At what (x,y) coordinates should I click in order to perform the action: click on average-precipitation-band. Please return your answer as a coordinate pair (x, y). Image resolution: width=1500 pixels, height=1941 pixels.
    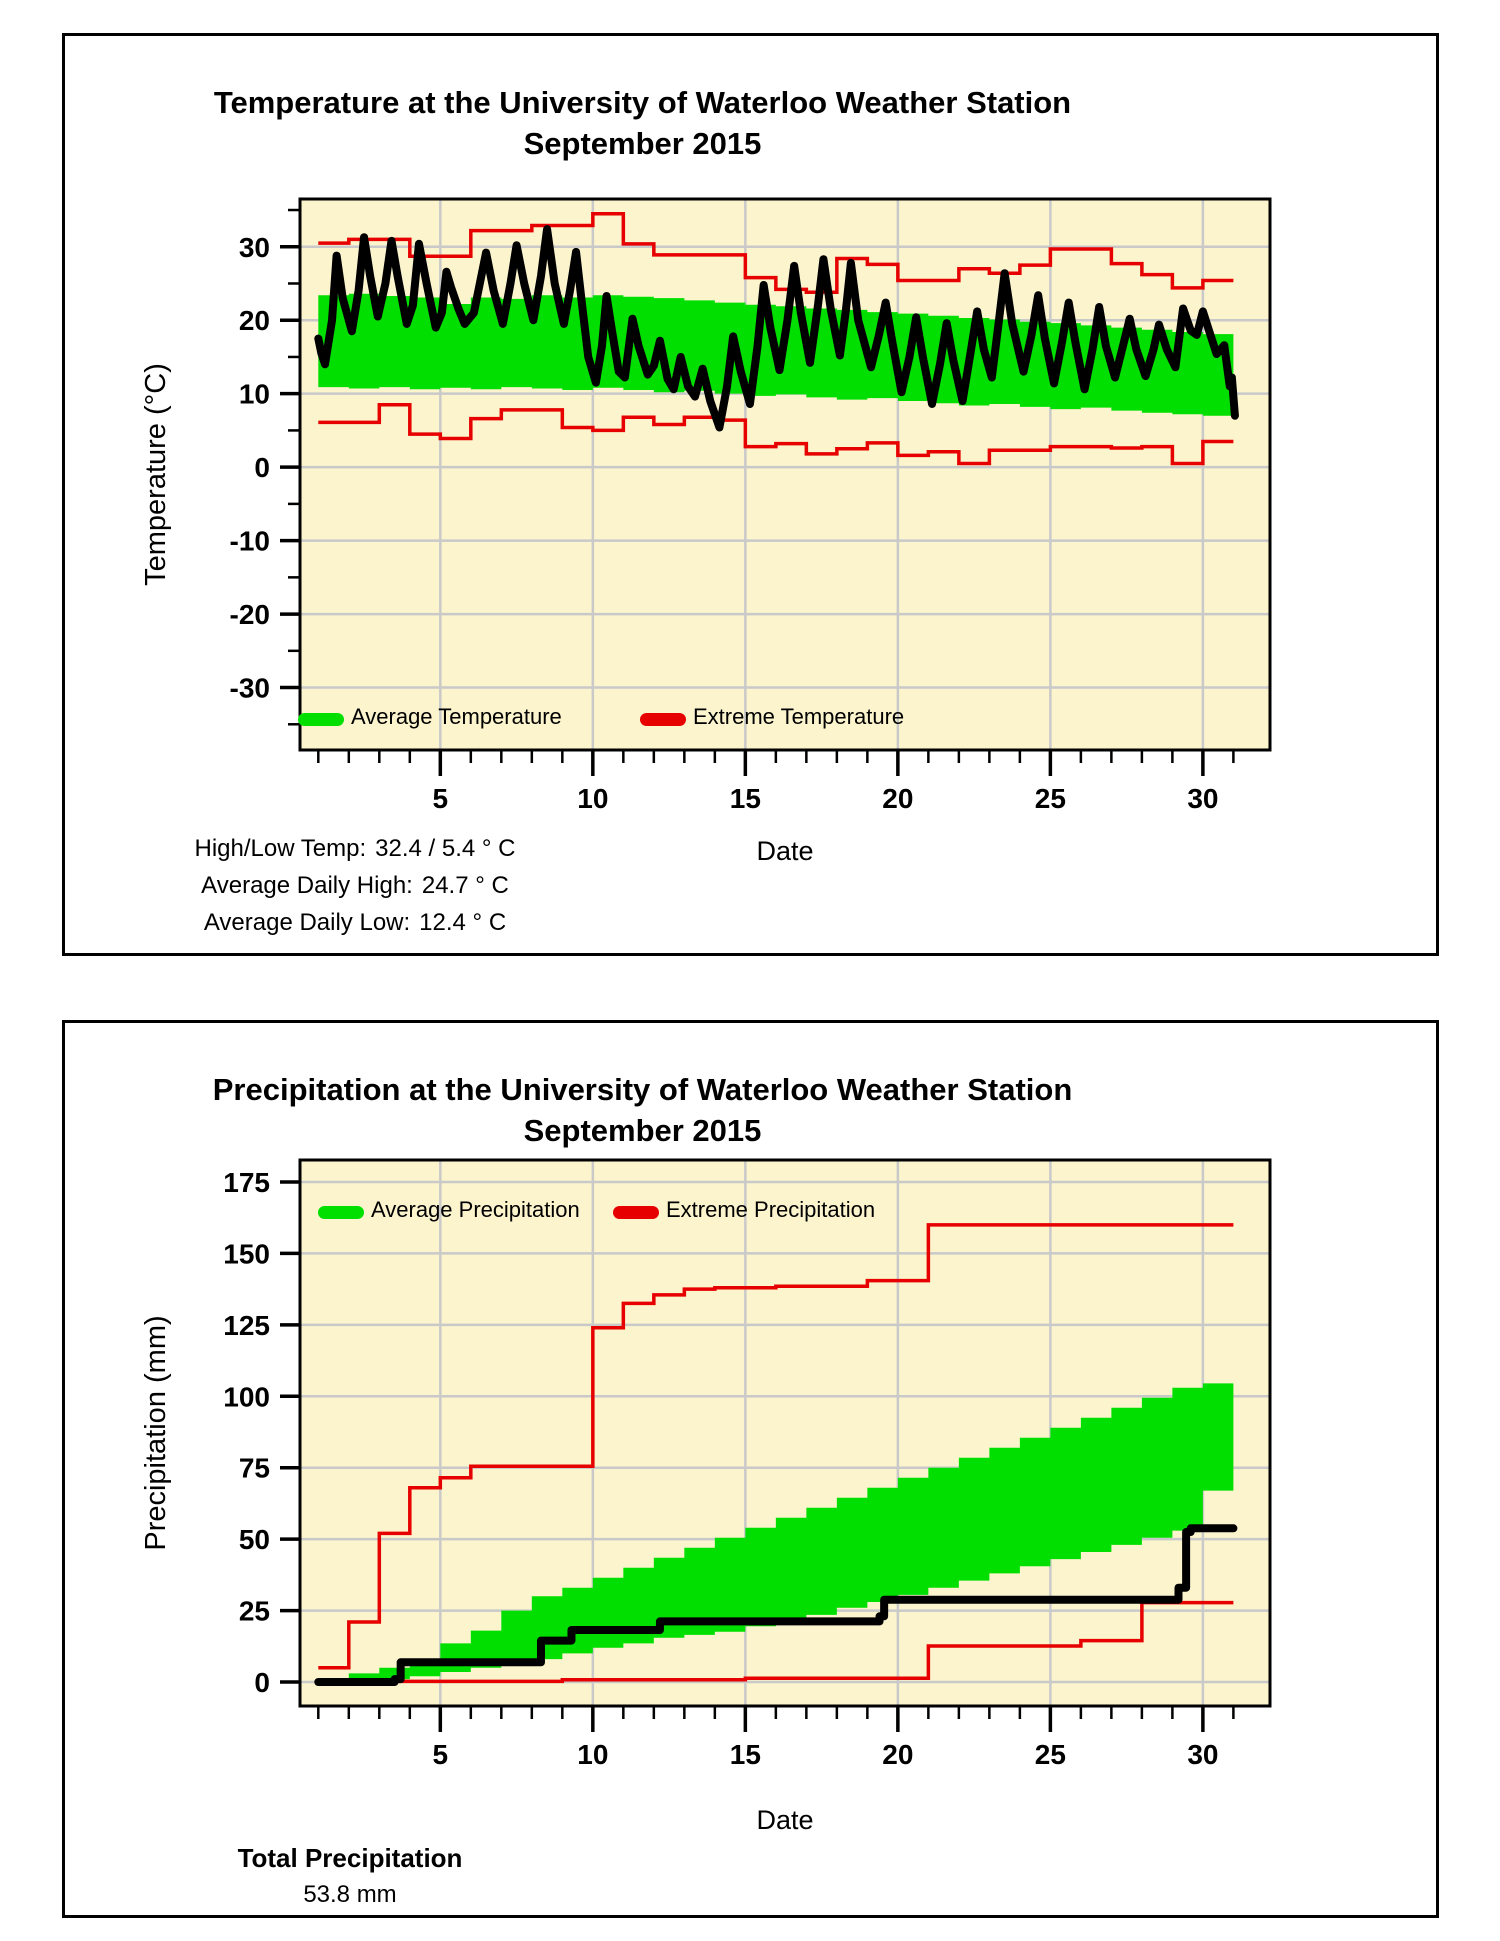
    Looking at the image, I should click on (776, 1532).